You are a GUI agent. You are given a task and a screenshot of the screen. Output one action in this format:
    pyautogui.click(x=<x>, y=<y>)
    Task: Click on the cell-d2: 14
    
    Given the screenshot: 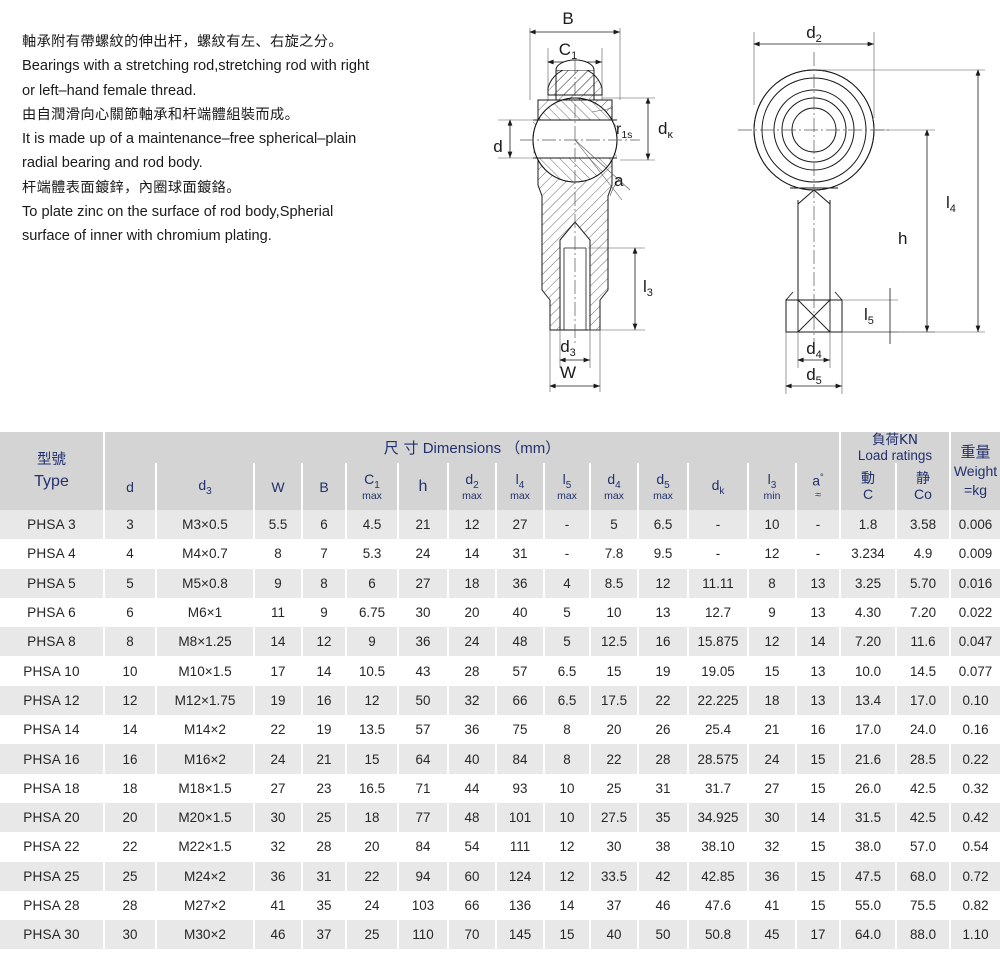 What is the action you would take?
    pyautogui.click(x=471, y=554)
    